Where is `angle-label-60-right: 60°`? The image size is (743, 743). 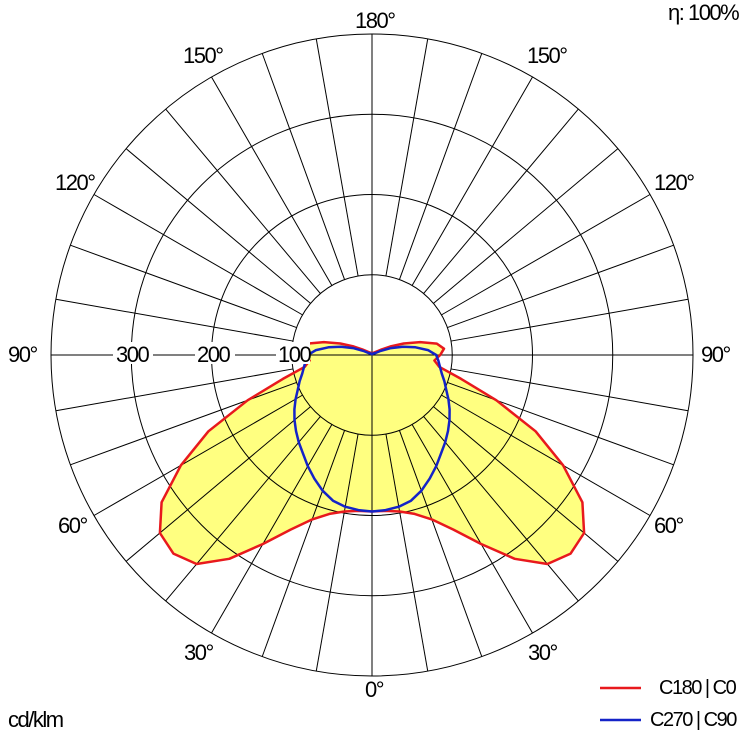
angle-label-60-right: 60° is located at coordinates (668, 525).